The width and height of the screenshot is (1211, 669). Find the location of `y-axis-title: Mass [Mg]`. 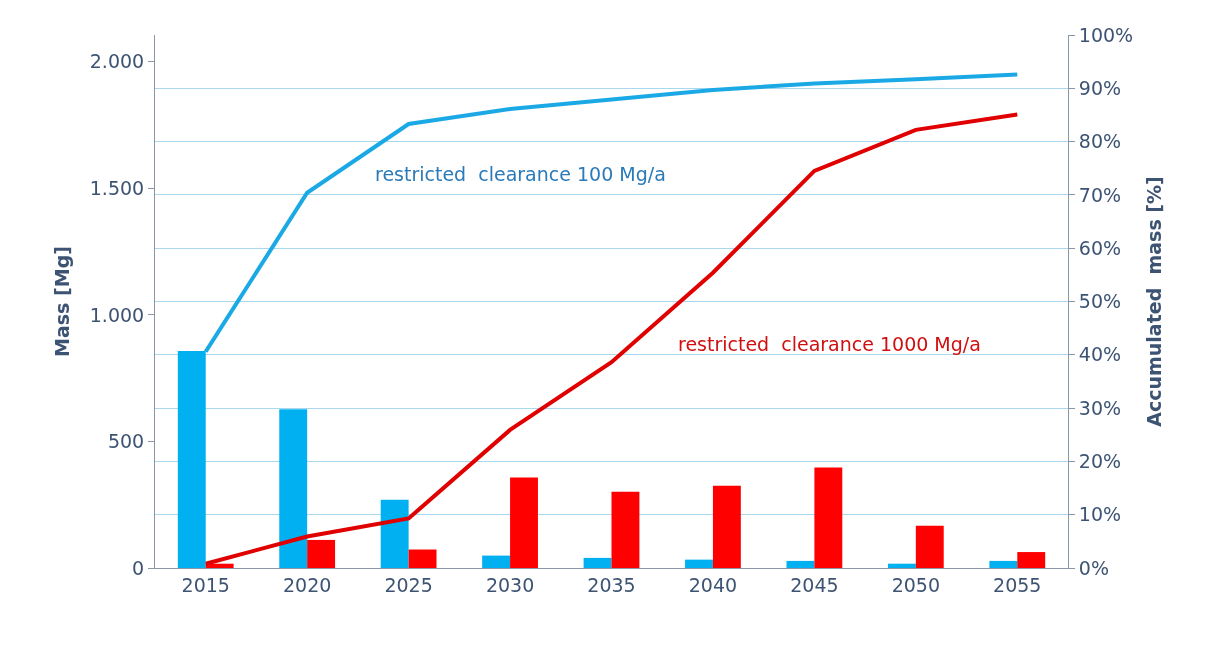

y-axis-title: Mass [Mg] is located at coordinates (61, 301).